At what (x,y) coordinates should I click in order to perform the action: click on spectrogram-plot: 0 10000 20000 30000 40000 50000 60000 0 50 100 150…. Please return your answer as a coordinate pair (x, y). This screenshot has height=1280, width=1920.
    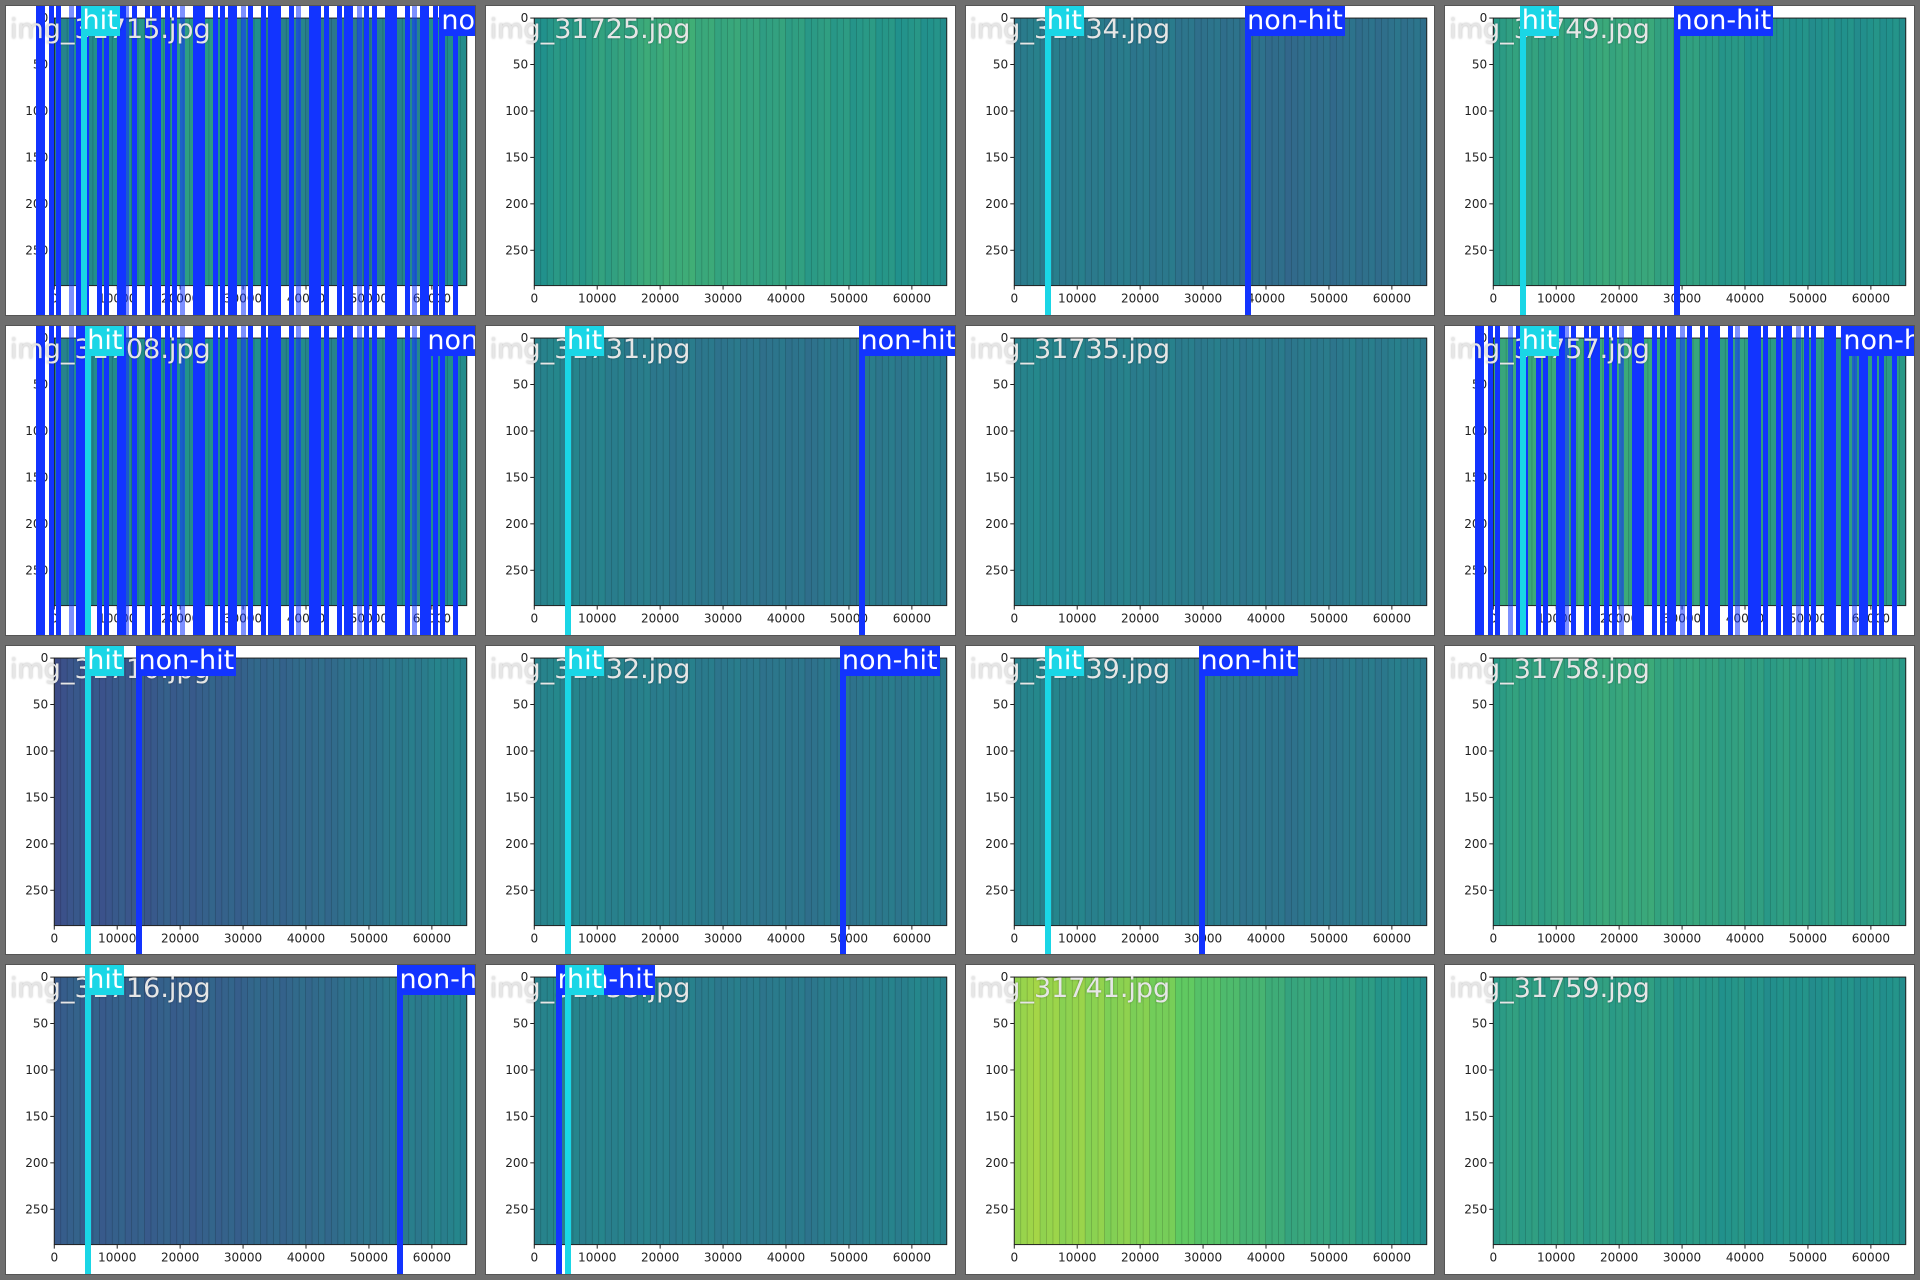
    Looking at the image, I should click on (726, 478).